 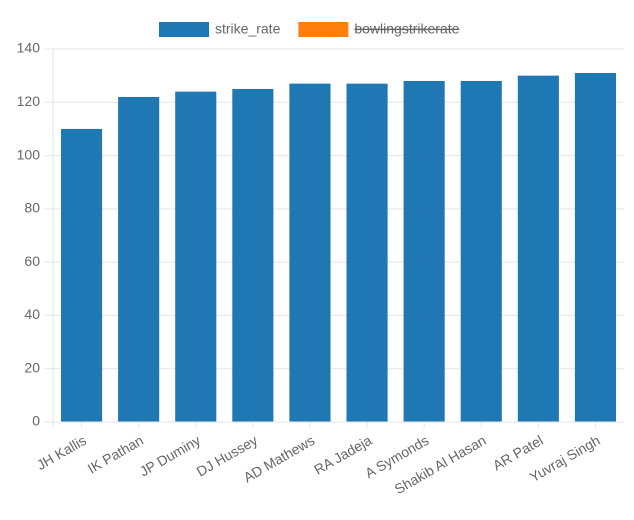 What do you see at coordinates (32, 314) in the screenshot?
I see `y-tick-label: 40` at bounding box center [32, 314].